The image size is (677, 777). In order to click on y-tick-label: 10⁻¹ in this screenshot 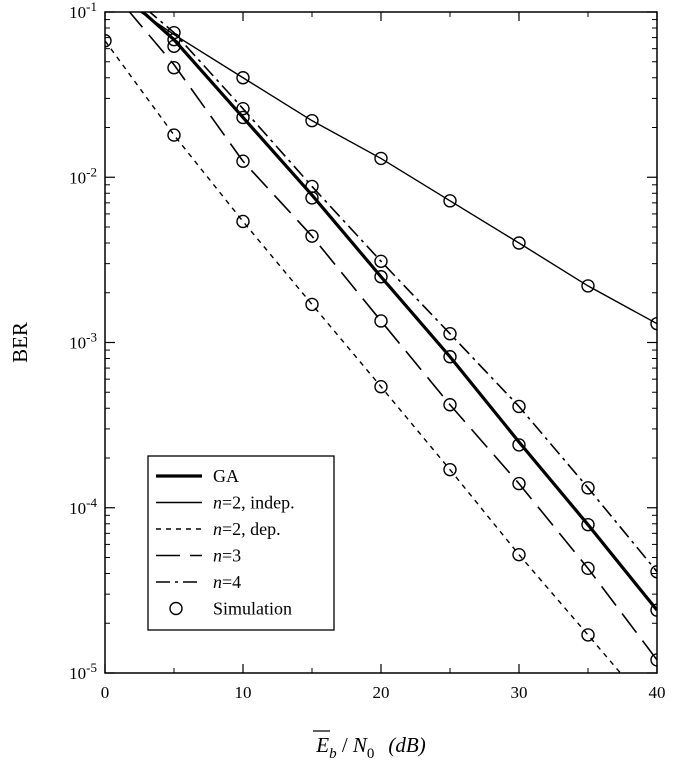, I will do `click(83, 11)`.